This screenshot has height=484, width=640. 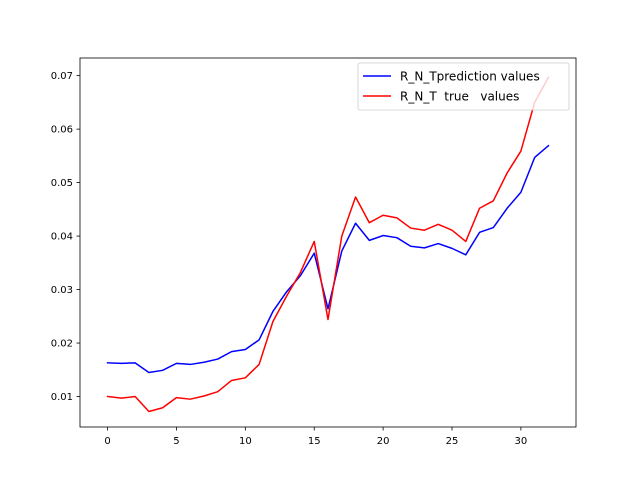 What do you see at coordinates (62, 397) in the screenshot?
I see `y-tick-label: 0.01` at bounding box center [62, 397].